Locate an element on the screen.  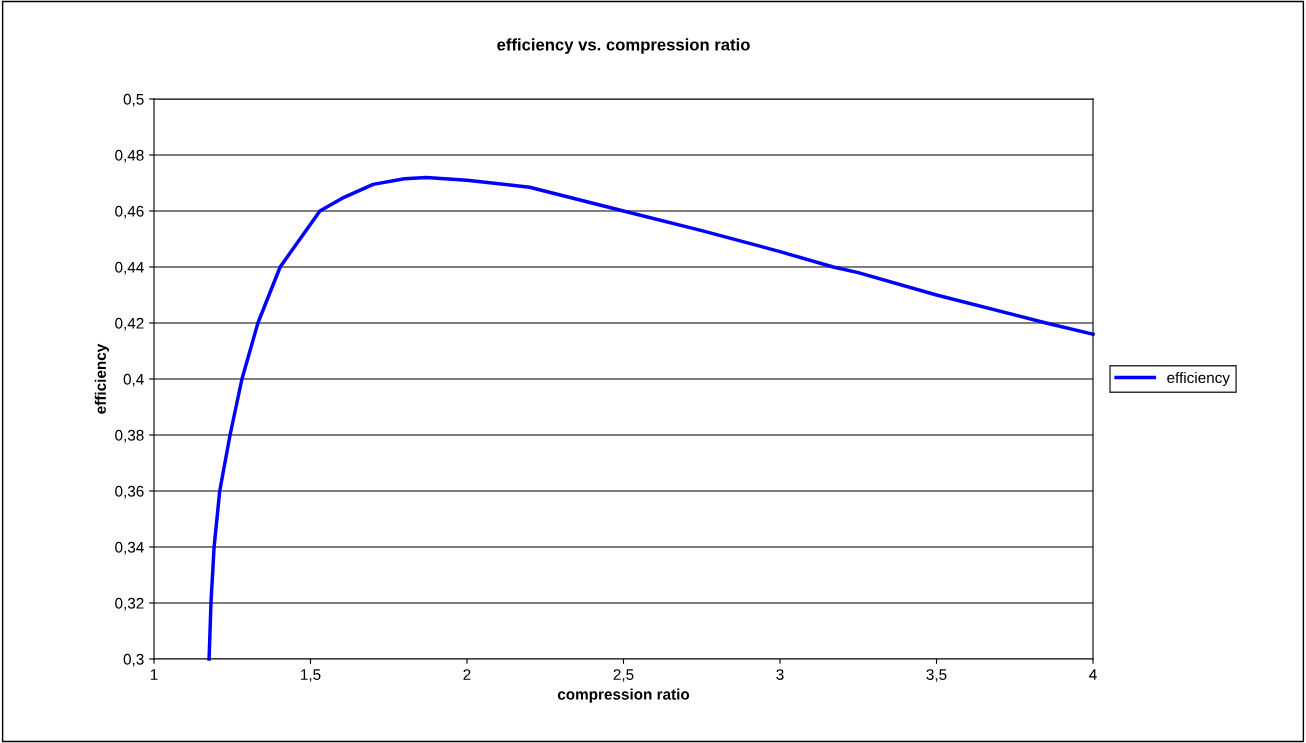
y-tick-label: 0,4 is located at coordinates (133, 380).